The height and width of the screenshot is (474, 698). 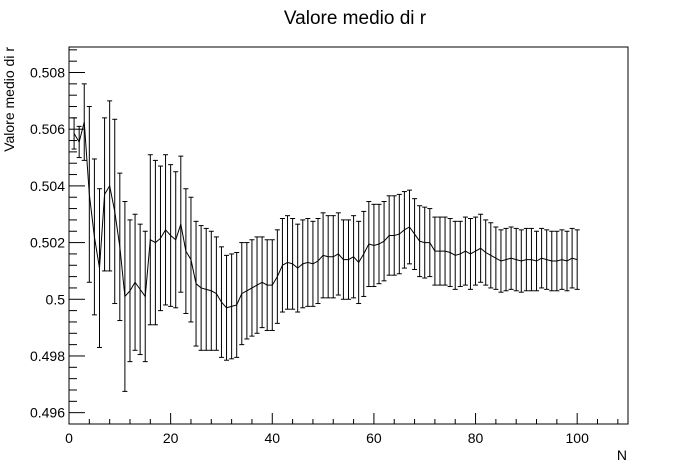 What do you see at coordinates (47, 73) in the screenshot?
I see `y-tick-label: 0.508` at bounding box center [47, 73].